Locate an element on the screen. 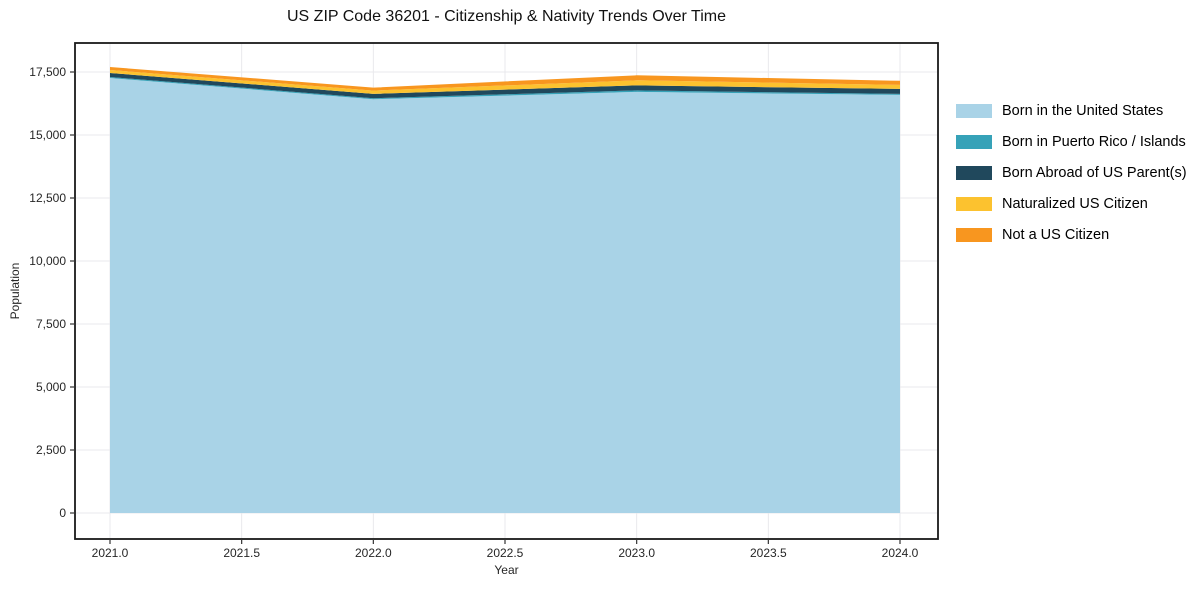 The width and height of the screenshot is (1189, 590). legend-item: Born Abroad of US Parent(s) is located at coordinates (1071, 173).